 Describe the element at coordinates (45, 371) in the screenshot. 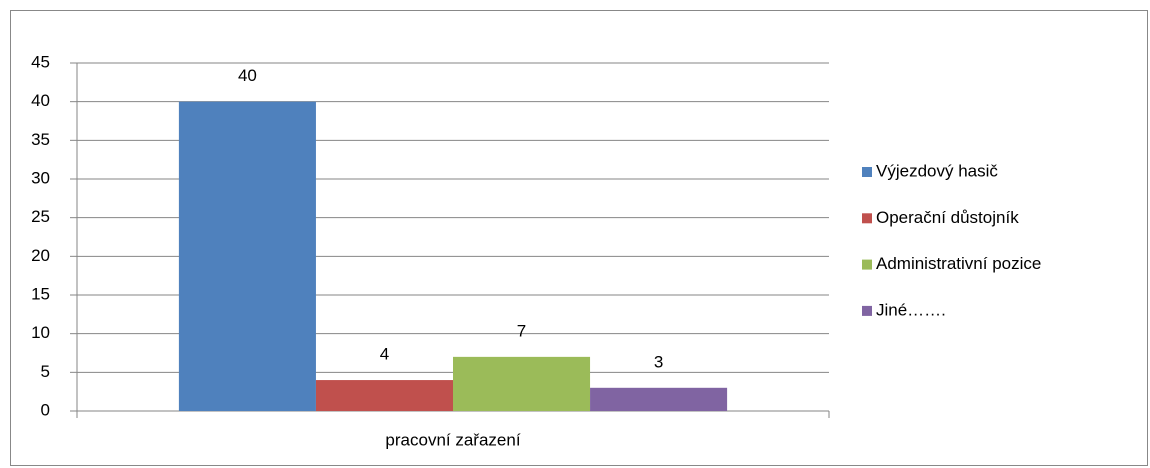

I see `y-tick-label: 5` at that location.